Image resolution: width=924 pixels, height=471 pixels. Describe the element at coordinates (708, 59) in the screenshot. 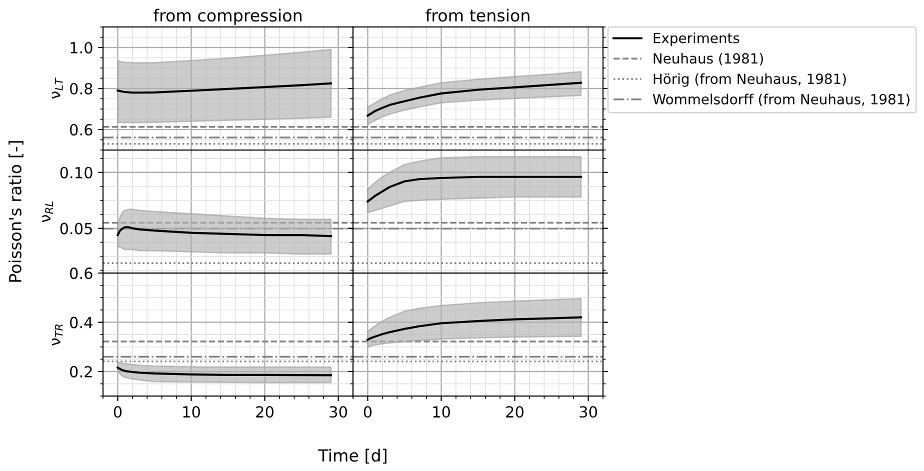

I see `legend-label: Neuhaus (1981)` at that location.